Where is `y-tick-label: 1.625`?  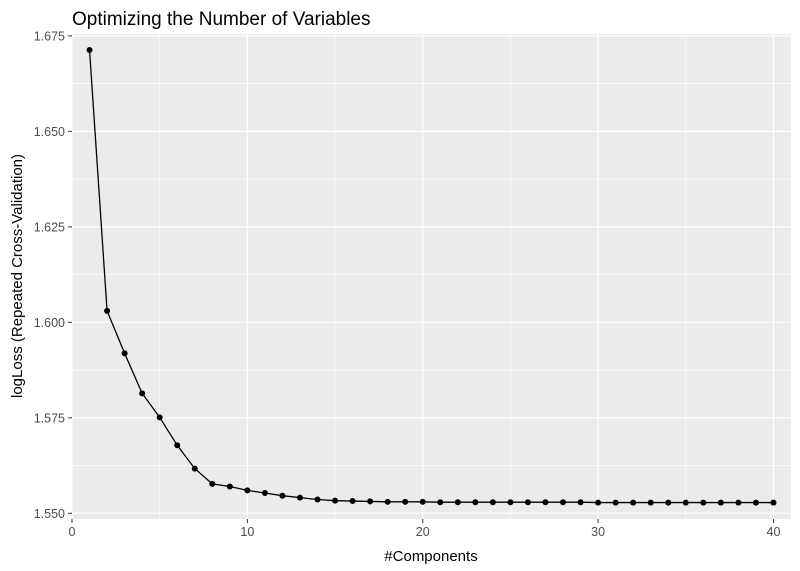 y-tick-label: 1.625 is located at coordinates (49, 227).